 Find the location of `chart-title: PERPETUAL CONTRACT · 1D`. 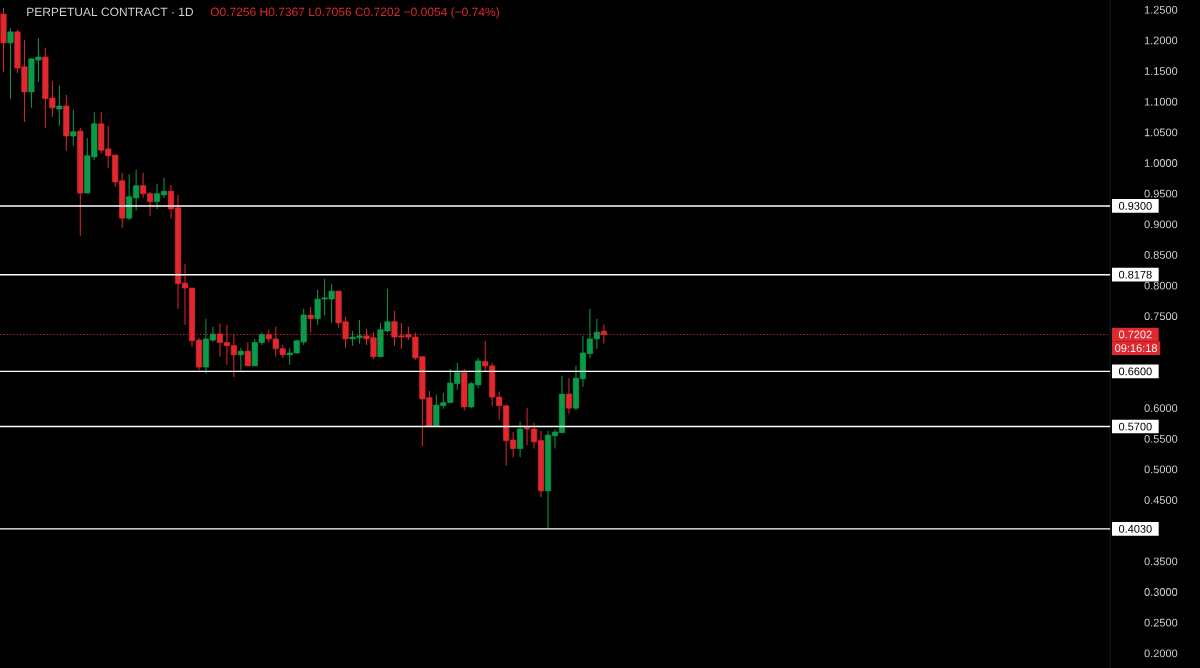

chart-title: PERPETUAL CONTRACT · 1D is located at coordinates (110, 12).